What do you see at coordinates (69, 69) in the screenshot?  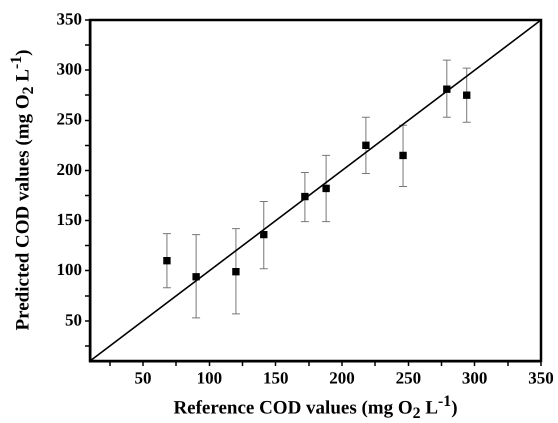 I see `y-tick-label: 300` at bounding box center [69, 69].